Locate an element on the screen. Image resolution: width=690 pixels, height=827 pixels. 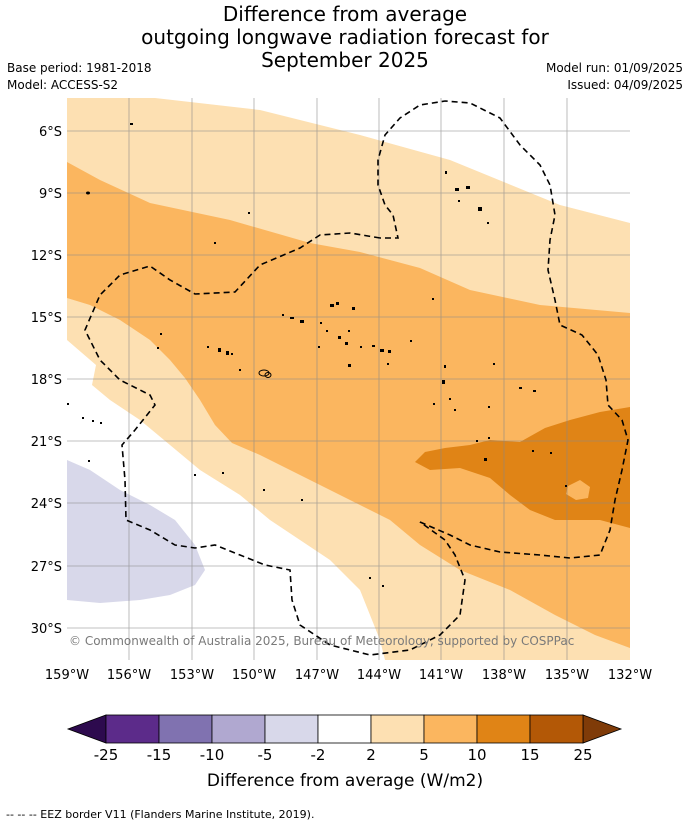
island-outlines is located at coordinates (265, 373).